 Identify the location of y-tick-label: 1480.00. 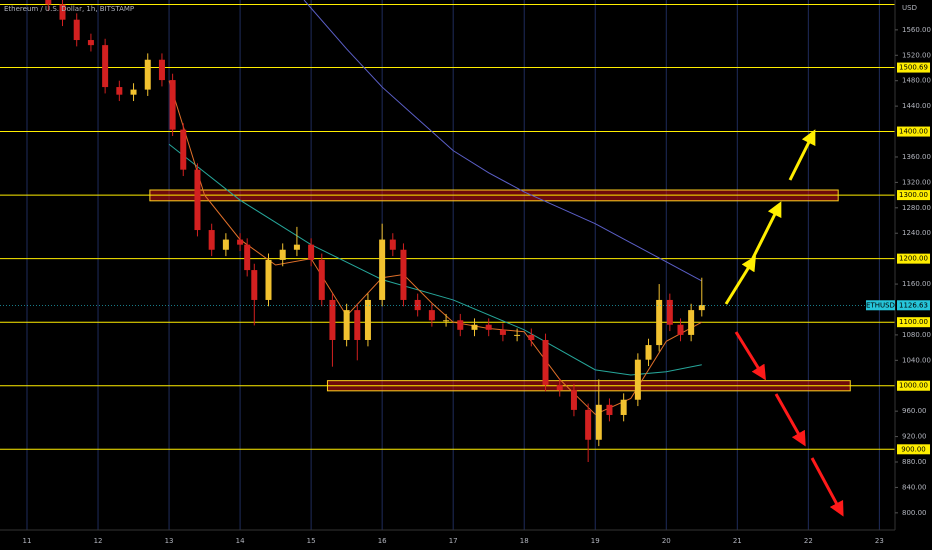
(916, 81).